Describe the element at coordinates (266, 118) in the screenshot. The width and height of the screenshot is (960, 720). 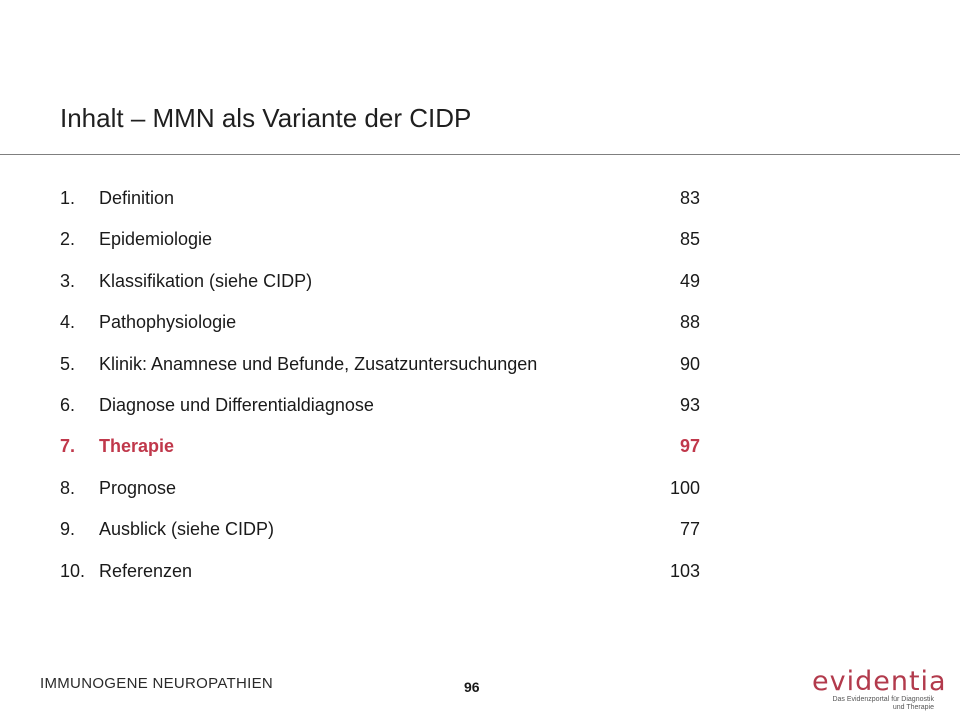
I see `page-title: Inhalt – MMN als Variante der CIDP` at that location.